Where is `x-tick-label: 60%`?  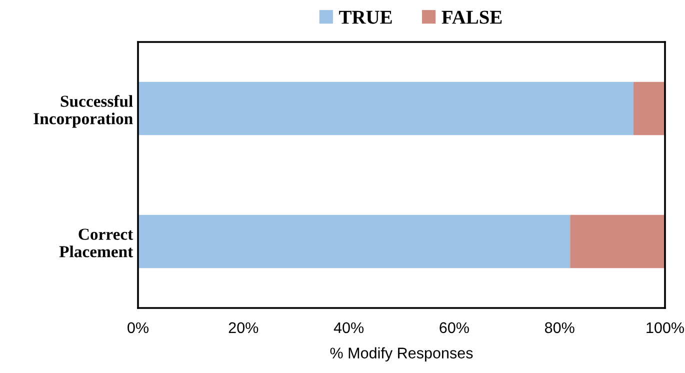 x-tick-label: 60% is located at coordinates (454, 328).